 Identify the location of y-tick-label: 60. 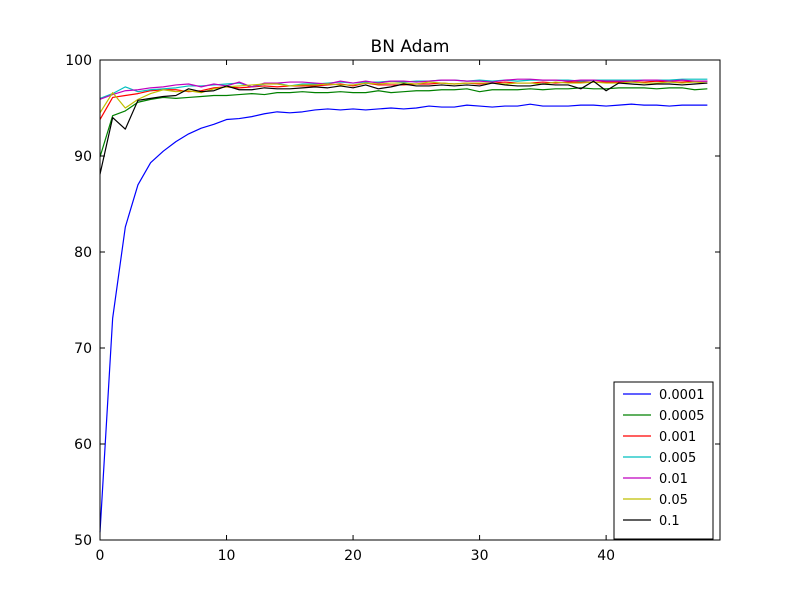
(83, 445).